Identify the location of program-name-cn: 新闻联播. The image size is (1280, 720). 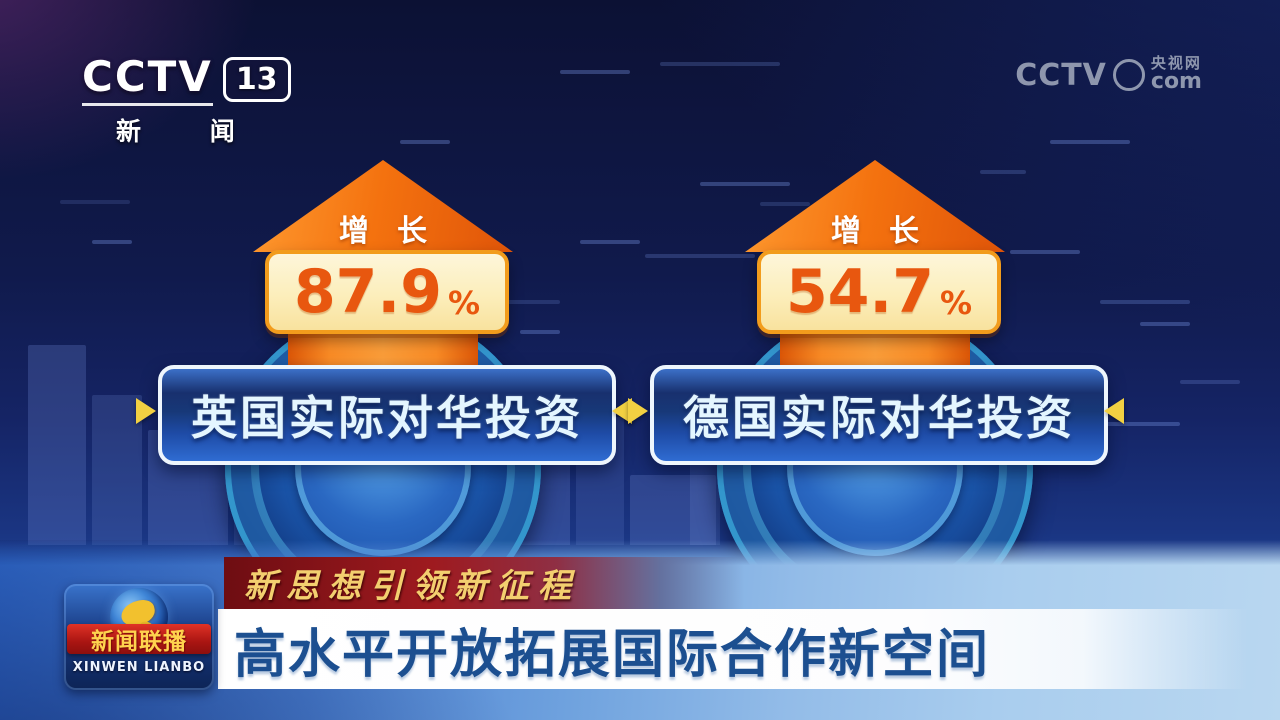
(139, 642).